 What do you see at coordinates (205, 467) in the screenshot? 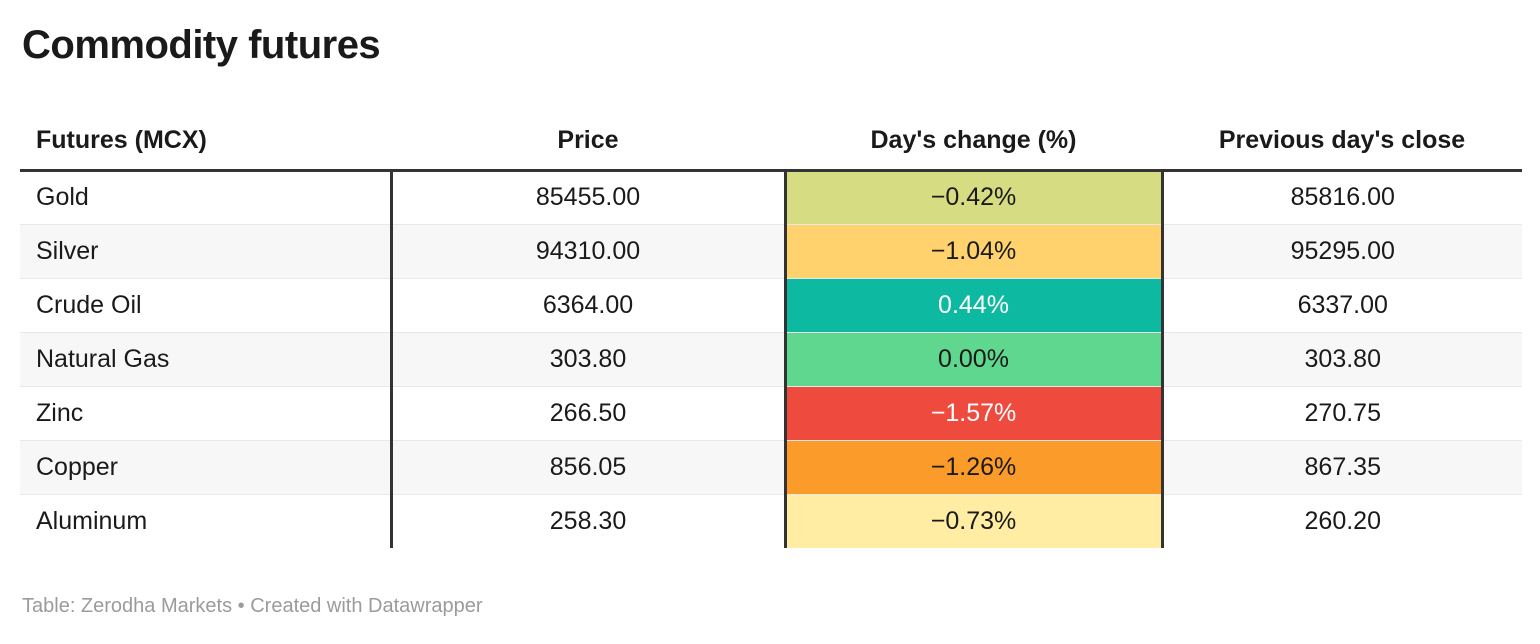
I see `futures-cell: Copper` at bounding box center [205, 467].